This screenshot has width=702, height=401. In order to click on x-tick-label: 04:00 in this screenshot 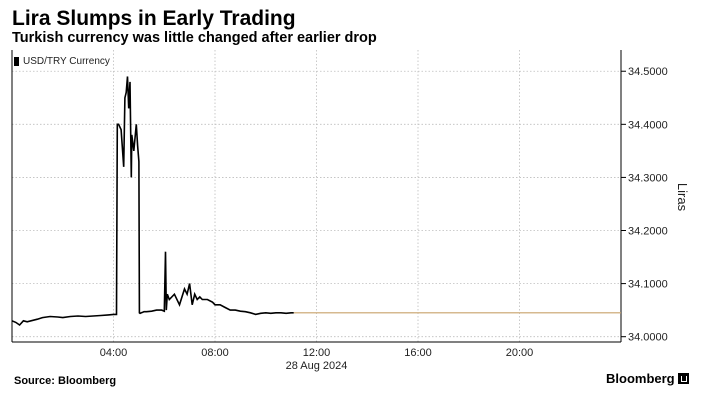, I will do `click(114, 353)`.